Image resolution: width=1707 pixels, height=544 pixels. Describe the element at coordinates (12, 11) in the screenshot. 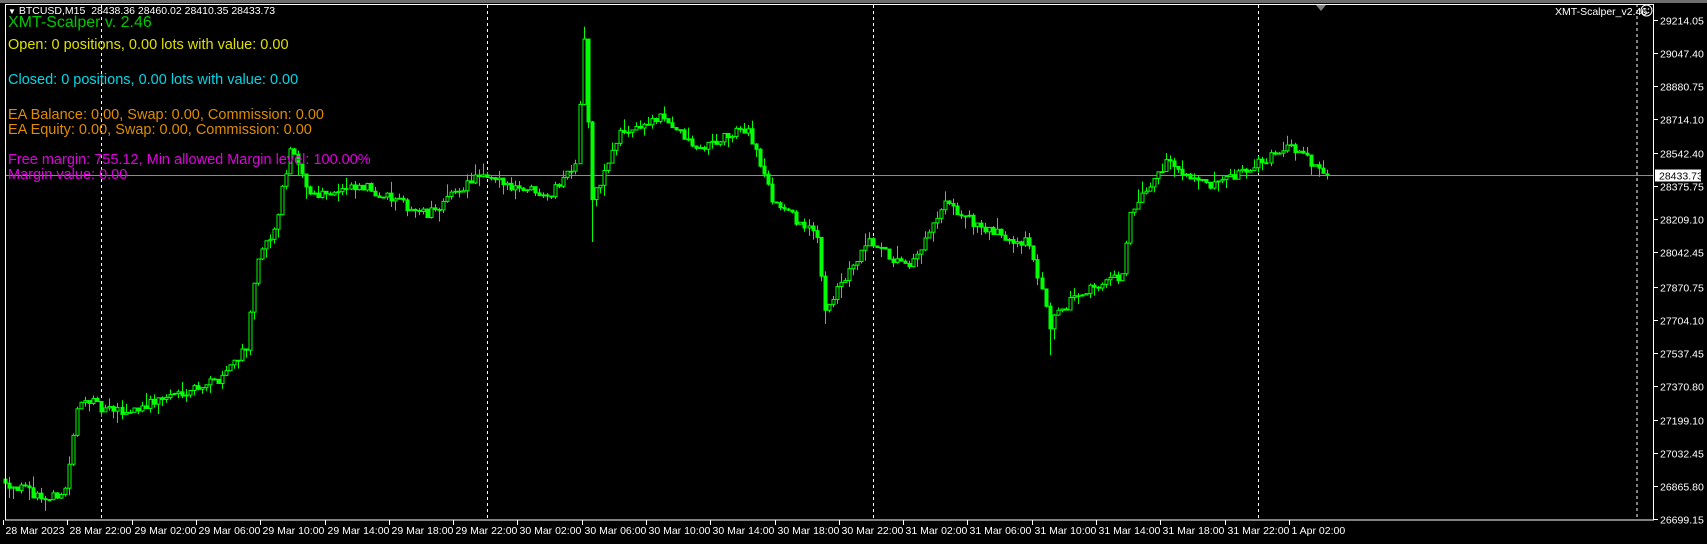

I see `triangle-down-icon: ▼` at that location.